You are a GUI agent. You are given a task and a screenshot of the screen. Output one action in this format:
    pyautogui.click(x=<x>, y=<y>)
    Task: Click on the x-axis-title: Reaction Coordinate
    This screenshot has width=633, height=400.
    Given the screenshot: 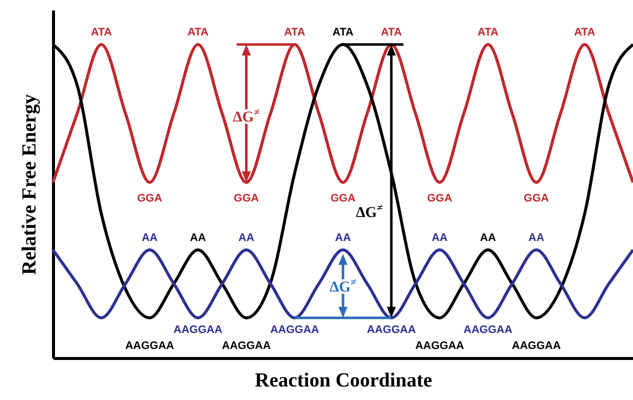 What is the action you would take?
    pyautogui.click(x=343, y=381)
    